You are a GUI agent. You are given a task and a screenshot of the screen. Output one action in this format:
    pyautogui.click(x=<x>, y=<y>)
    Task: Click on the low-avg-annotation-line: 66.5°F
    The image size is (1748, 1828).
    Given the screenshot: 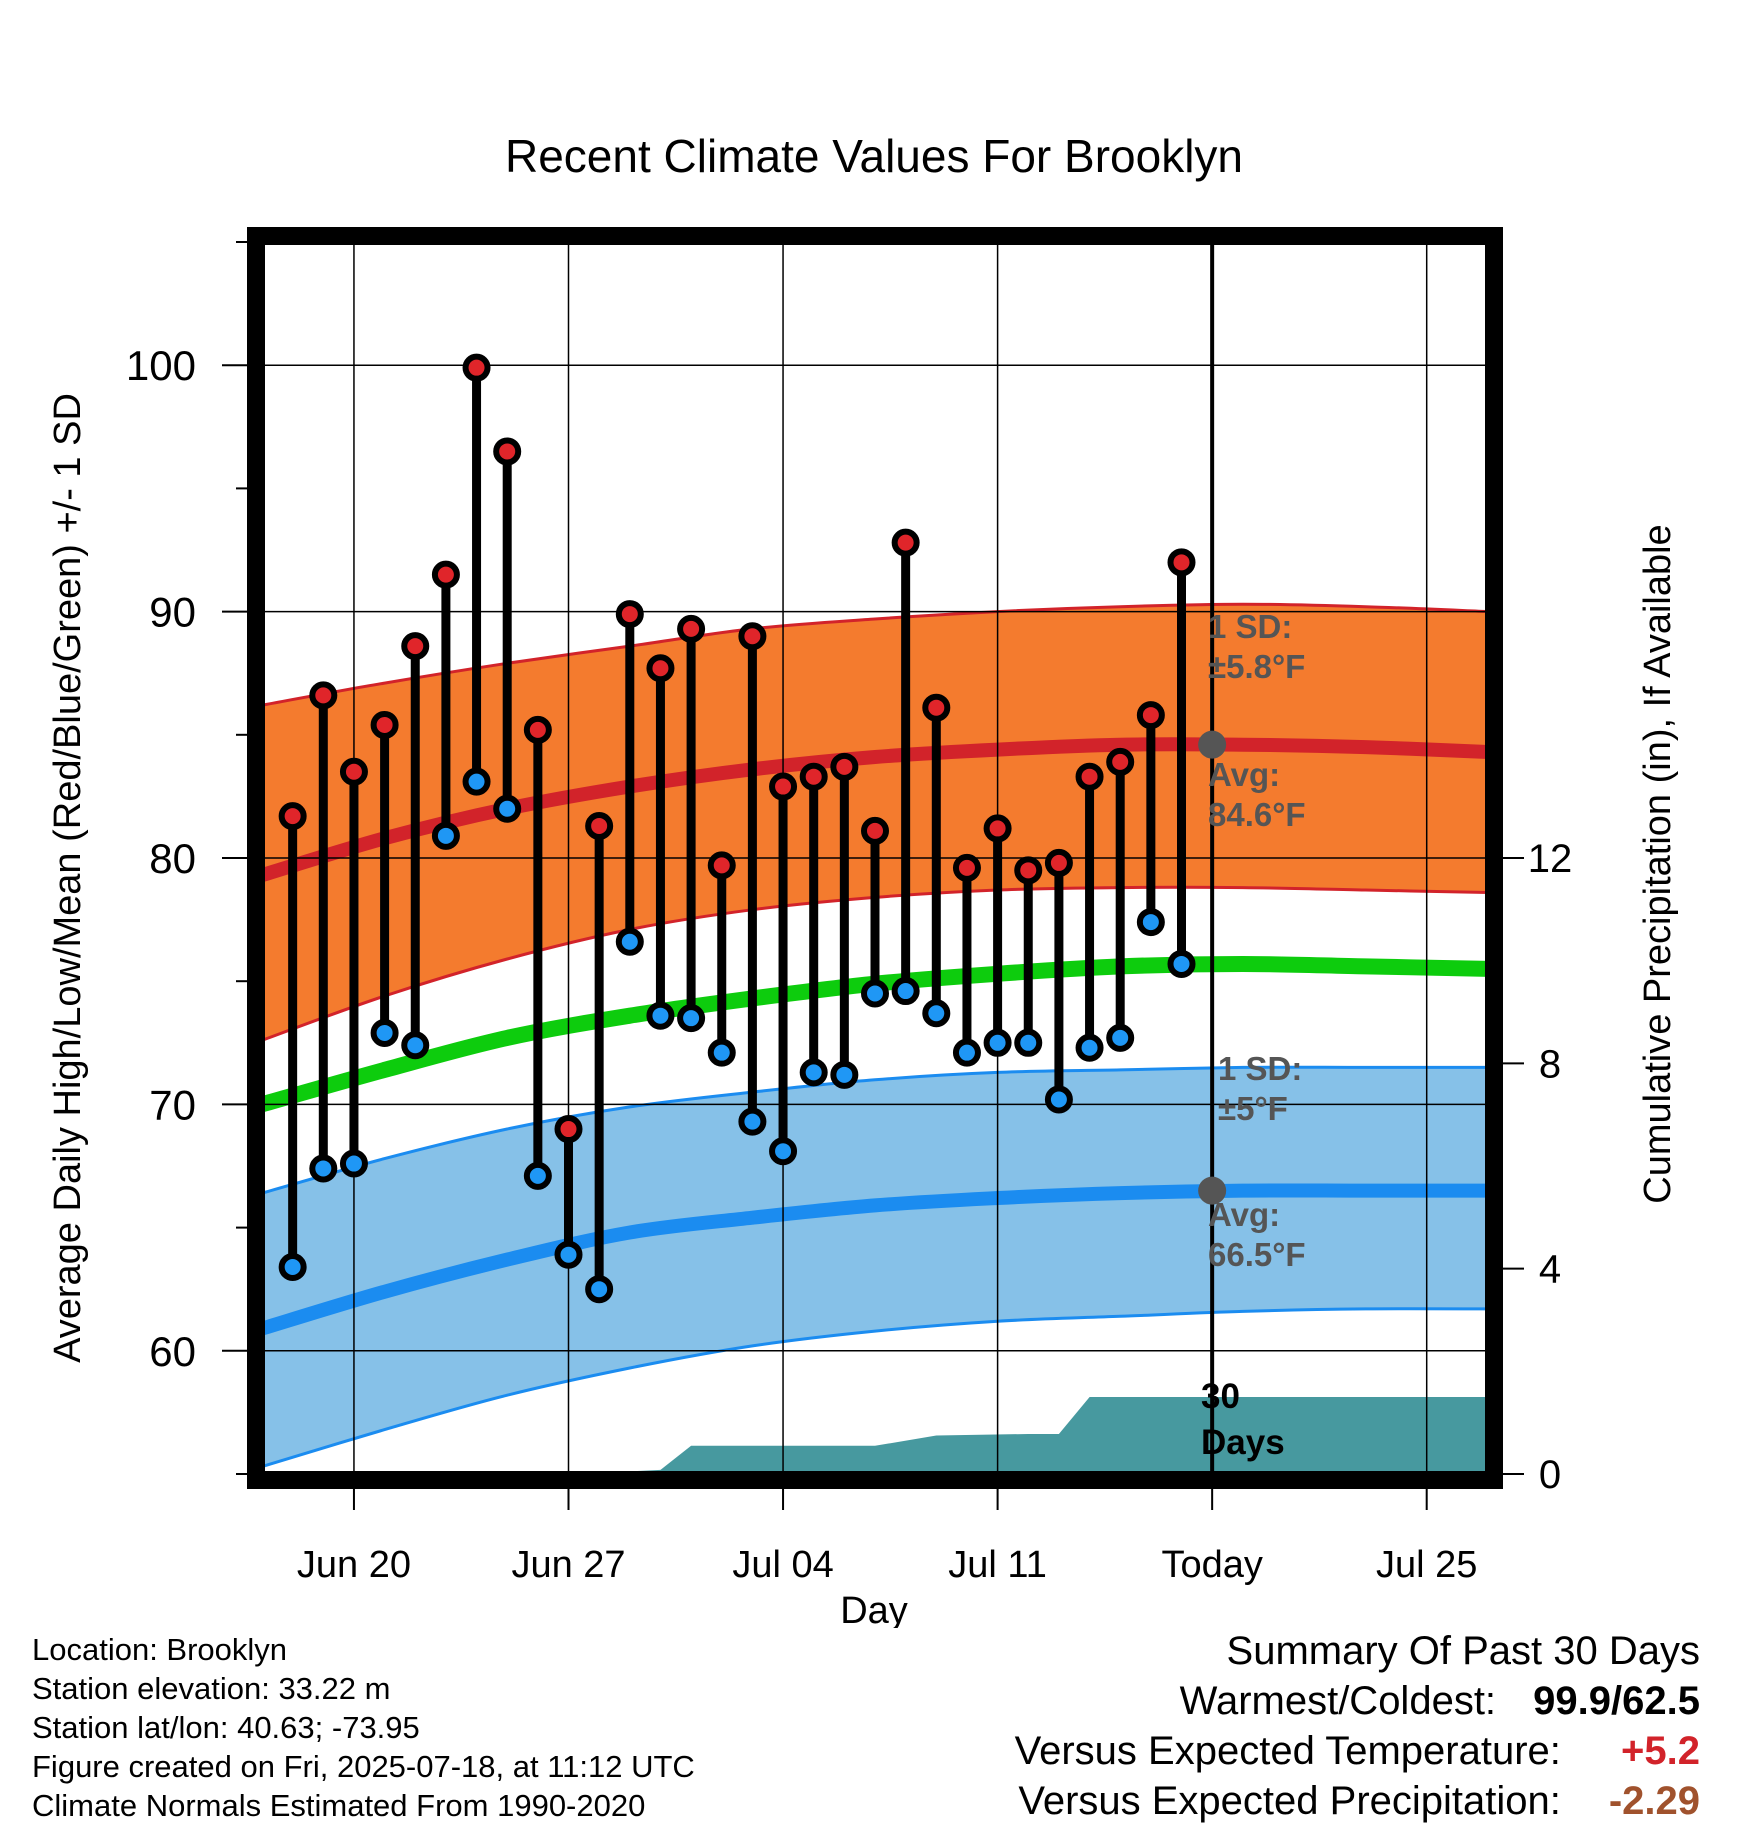 What is the action you would take?
    pyautogui.click(x=1257, y=1254)
    